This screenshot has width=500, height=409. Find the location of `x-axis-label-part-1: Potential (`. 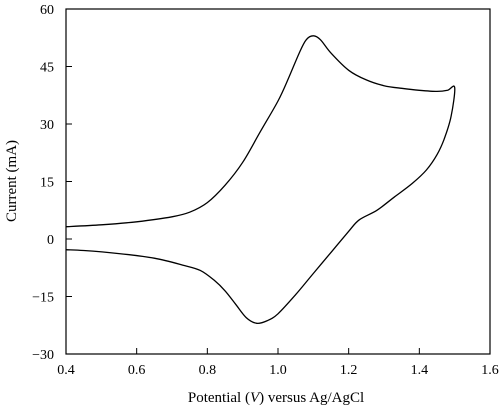

x-axis-label-part-1: Potential ( is located at coordinates (219, 398).